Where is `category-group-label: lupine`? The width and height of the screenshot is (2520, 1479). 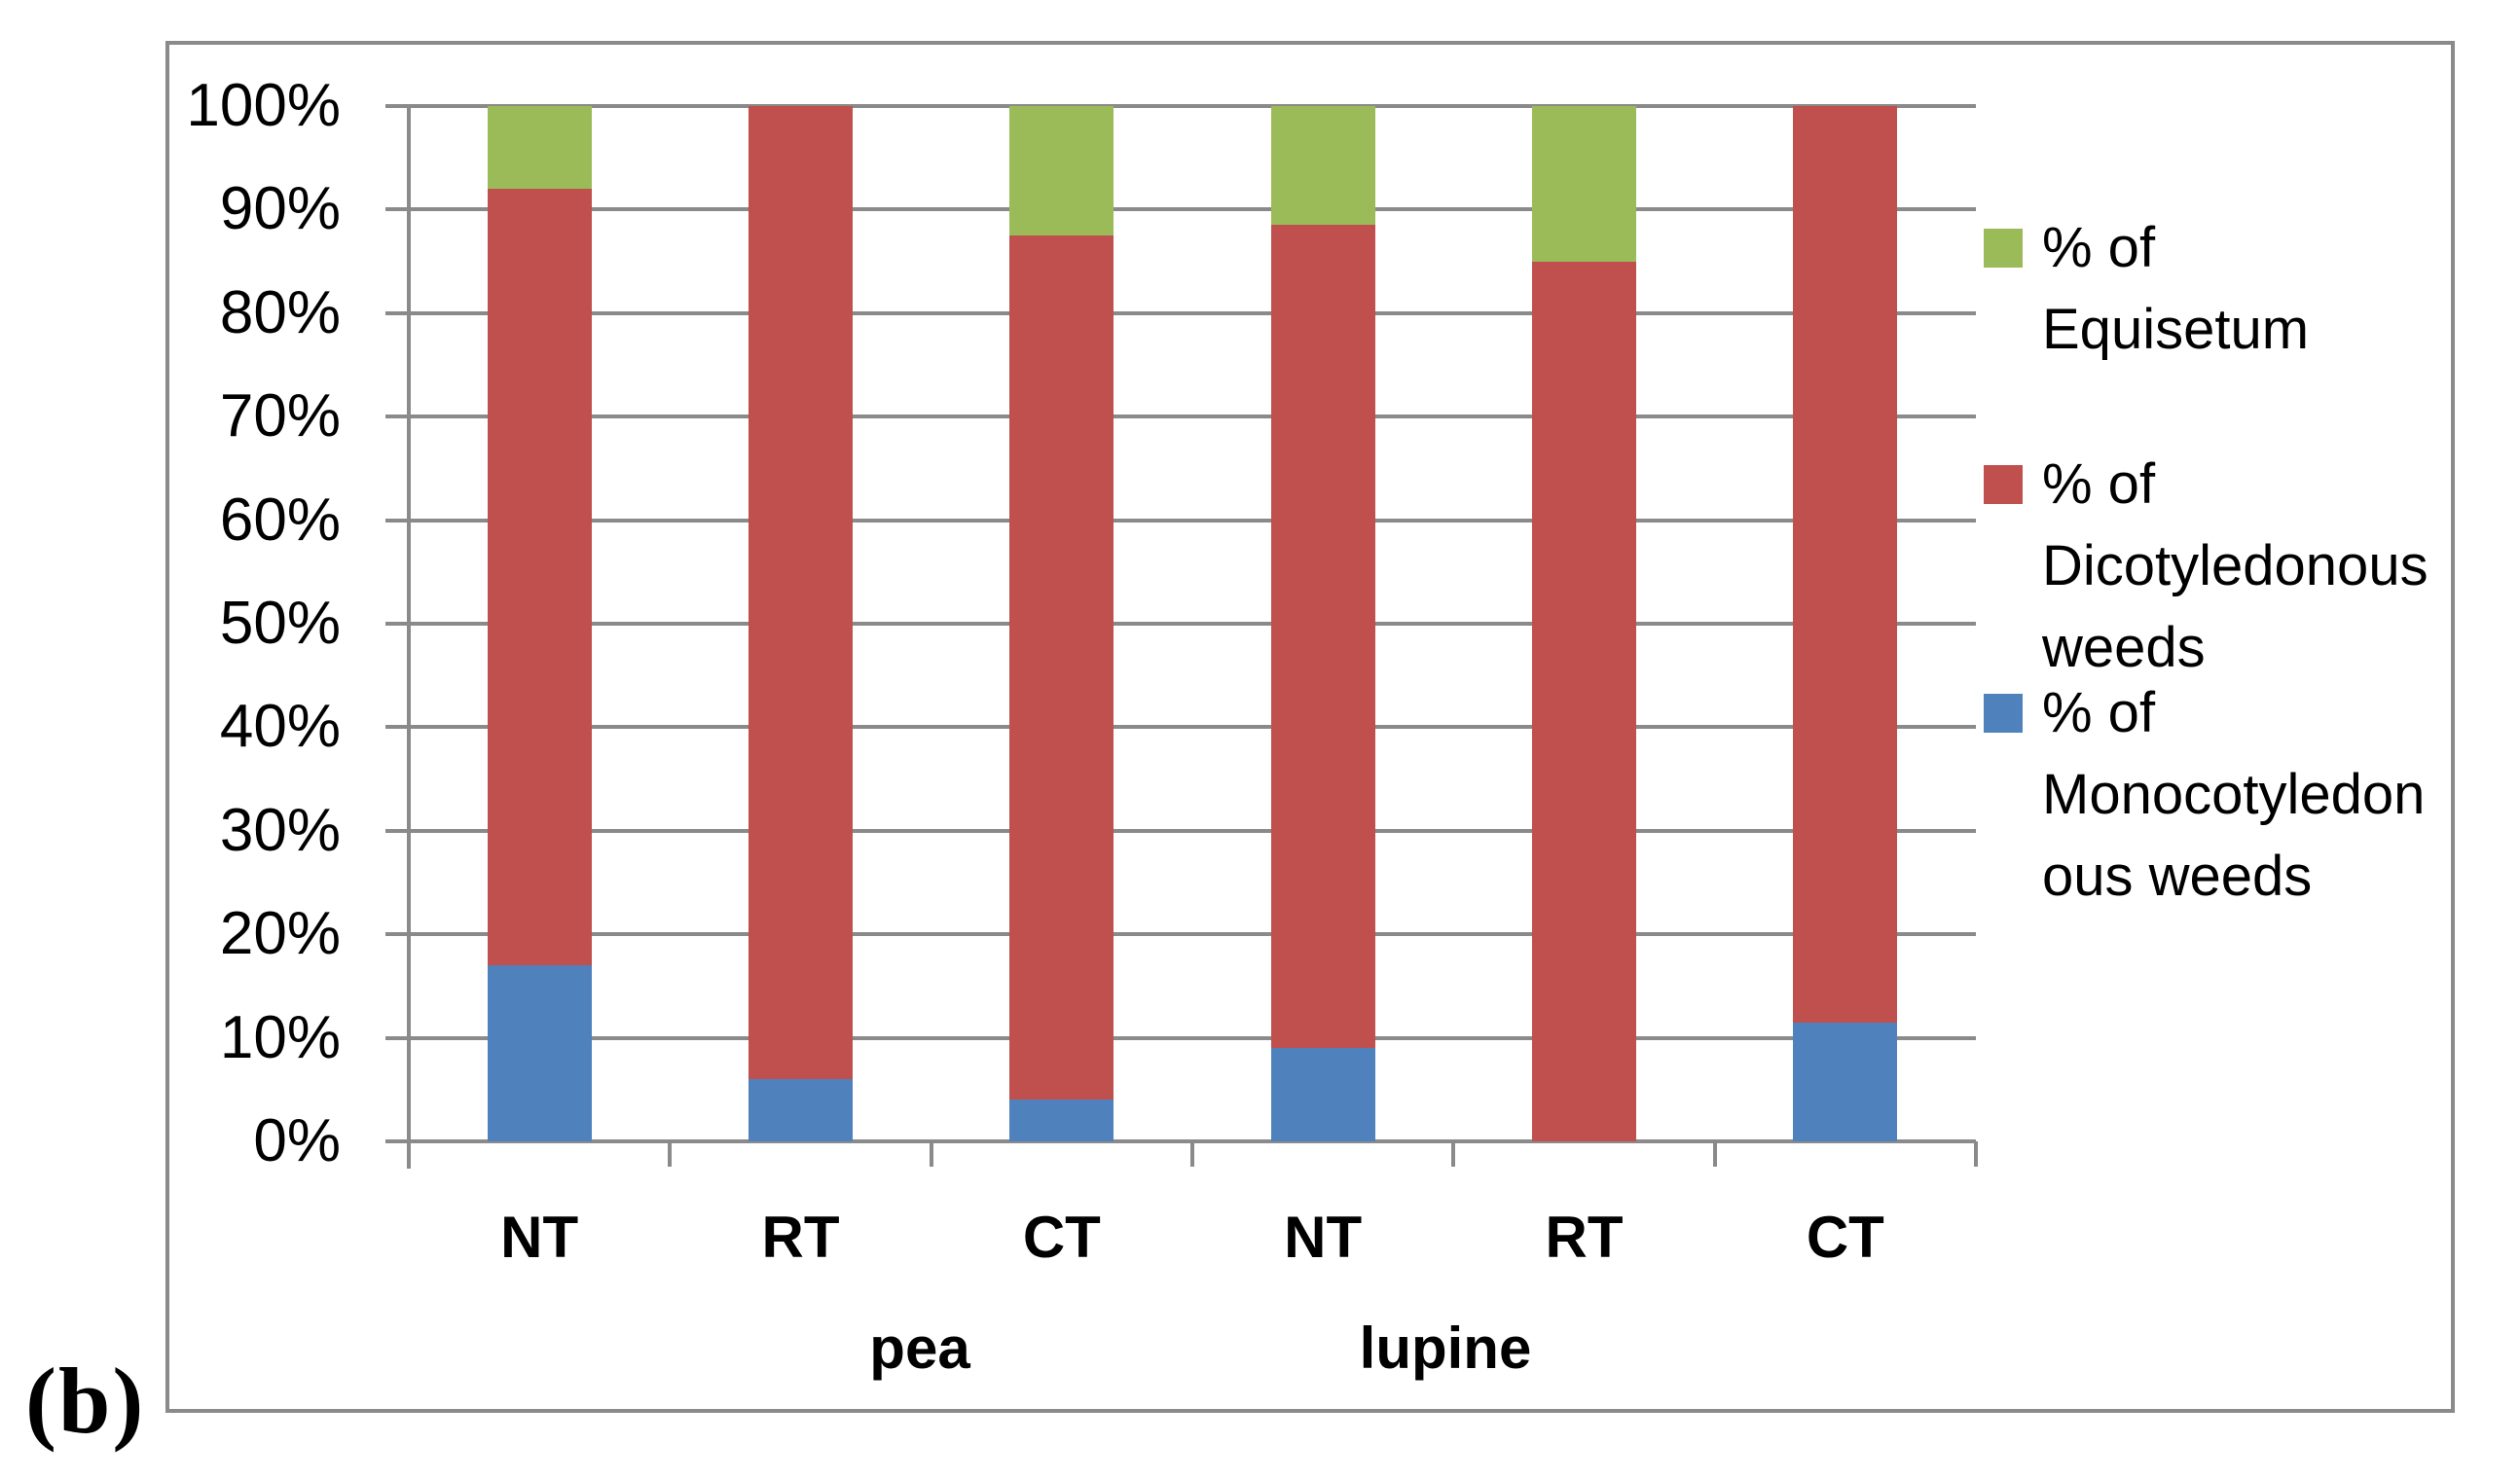 category-group-label: lupine is located at coordinates (1445, 1348).